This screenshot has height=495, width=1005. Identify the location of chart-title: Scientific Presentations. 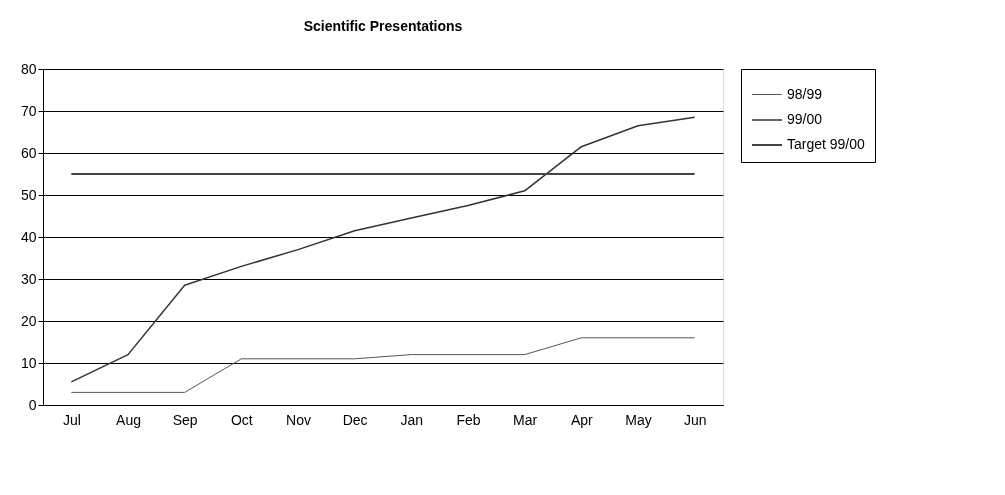
(383, 26).